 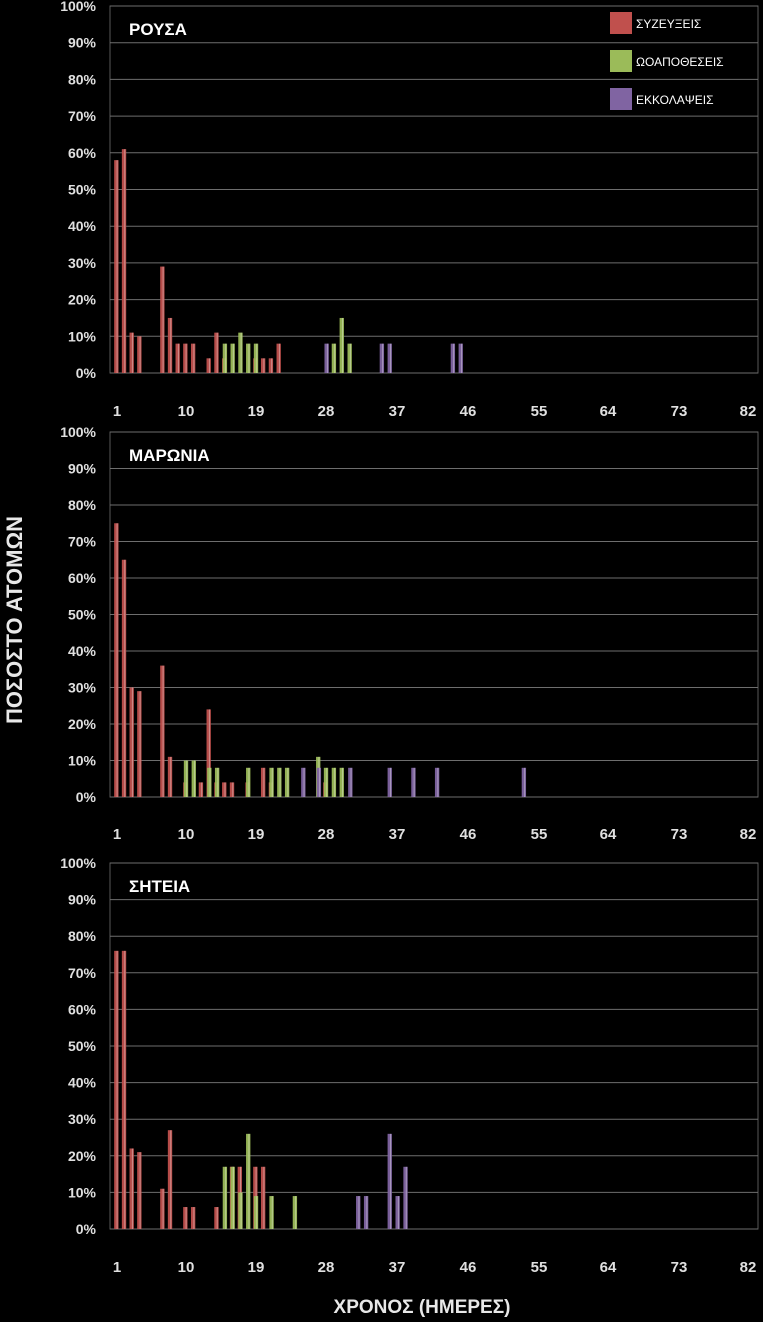 I want to click on bar-ΩΟΑΠΟΘΕΣΕΙΣ-17, so click(x=240, y=352).